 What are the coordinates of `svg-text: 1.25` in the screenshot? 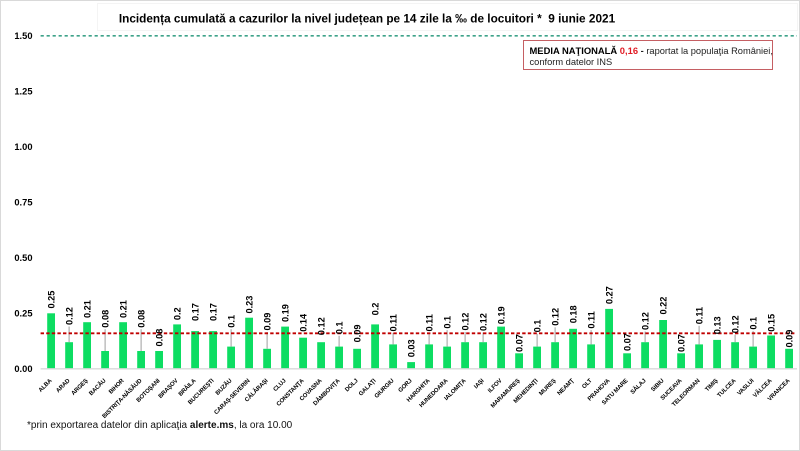 It's located at (23, 92).